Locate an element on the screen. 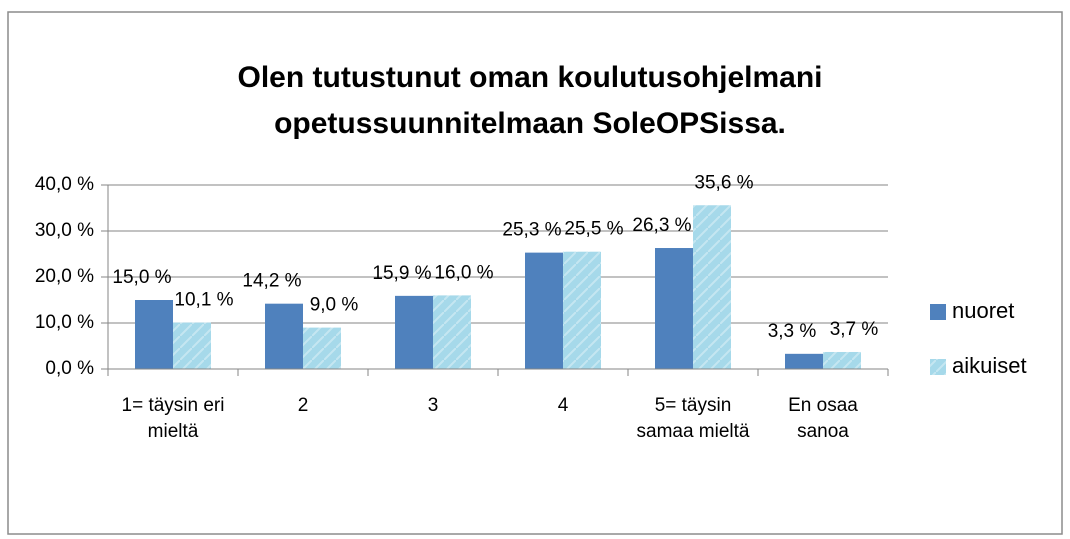 The image size is (1070, 539). x-tick-box: 1= täysin eri mieltä is located at coordinates (173, 418).